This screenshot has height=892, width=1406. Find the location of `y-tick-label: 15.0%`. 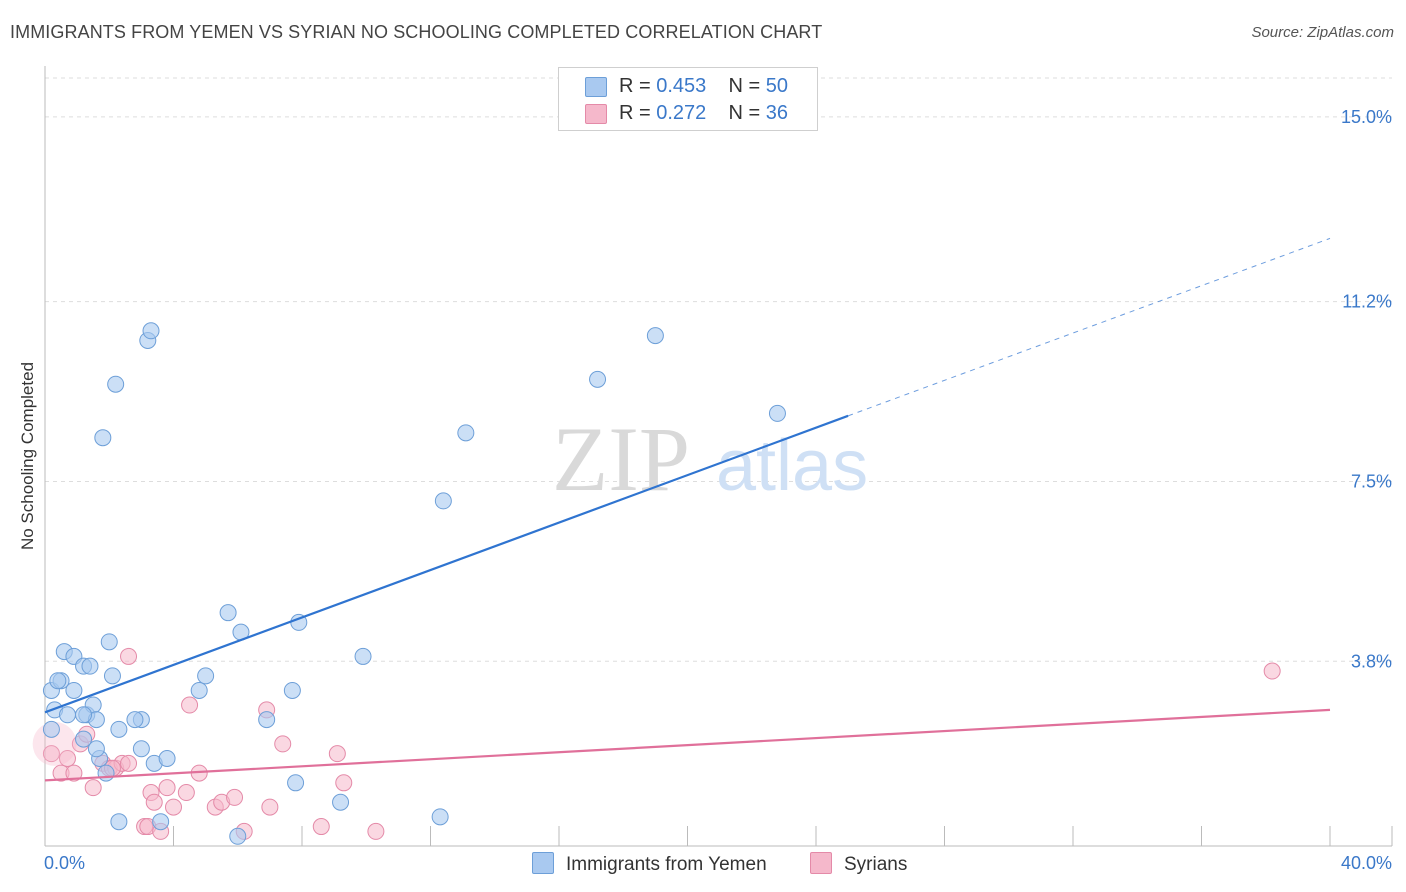

y-tick-label: 15.0% is located at coordinates (1366, 117).